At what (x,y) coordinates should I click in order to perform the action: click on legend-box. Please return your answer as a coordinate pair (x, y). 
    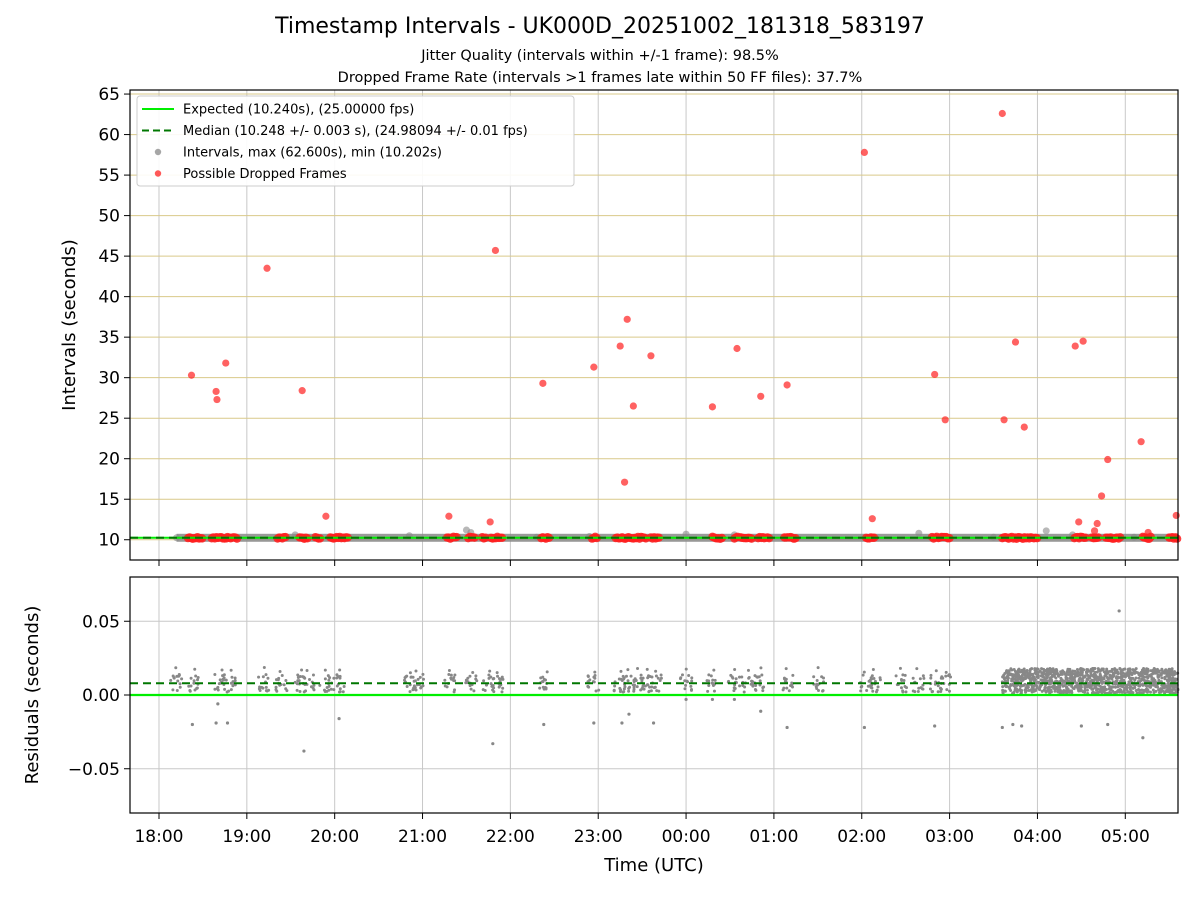
    Looking at the image, I should click on (355, 141).